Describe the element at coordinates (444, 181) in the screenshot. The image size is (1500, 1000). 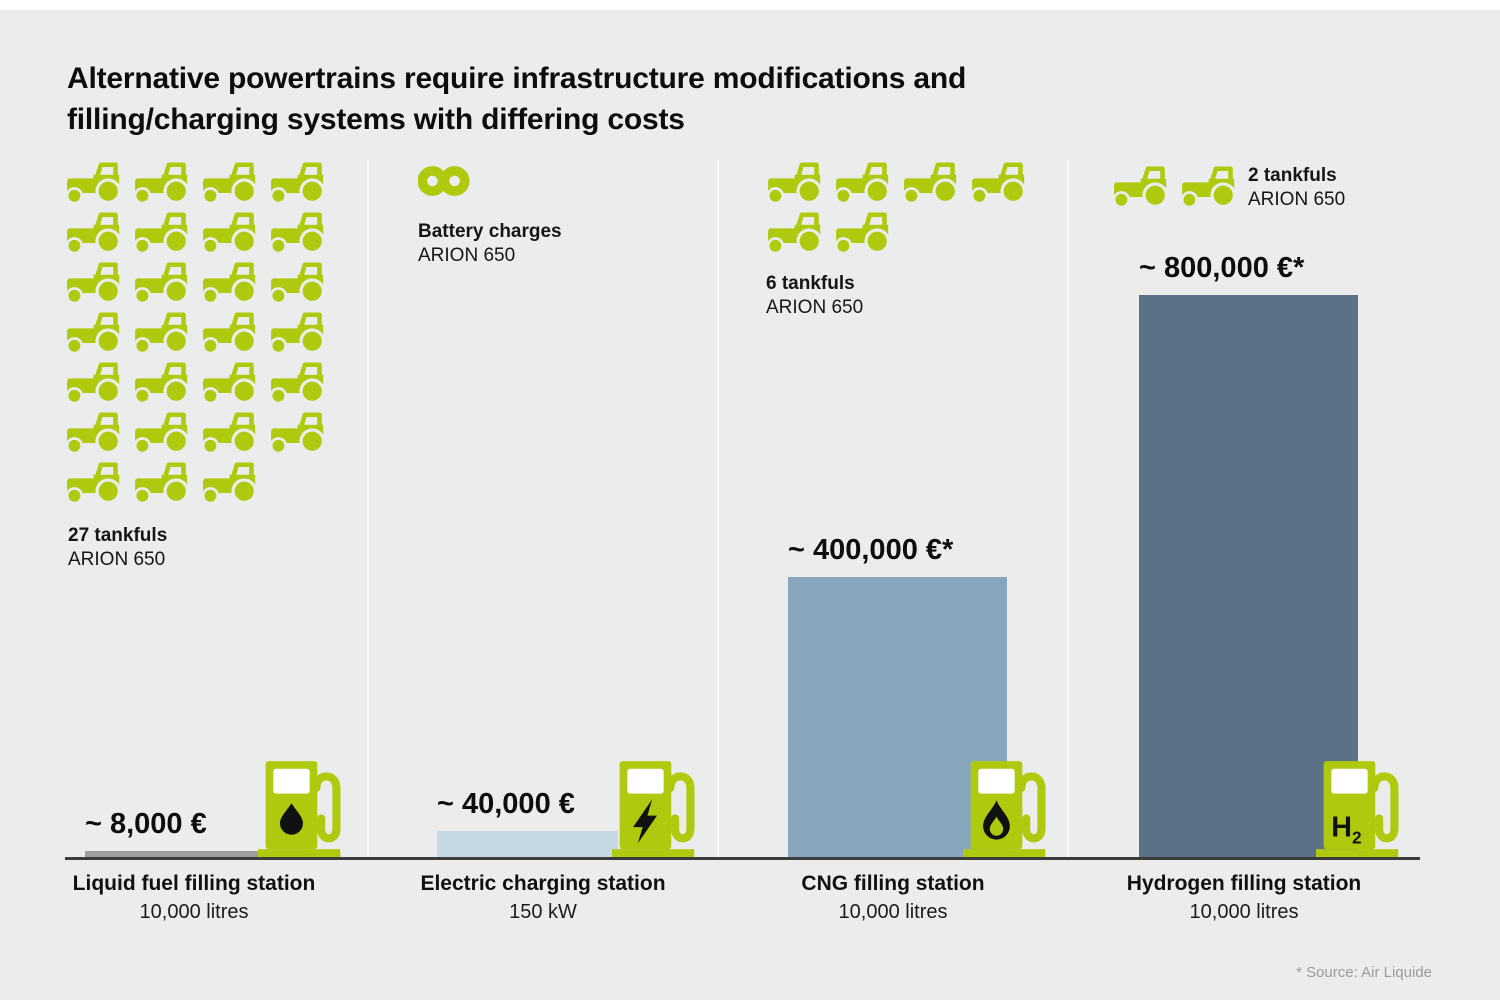
I see `infinity-icon` at that location.